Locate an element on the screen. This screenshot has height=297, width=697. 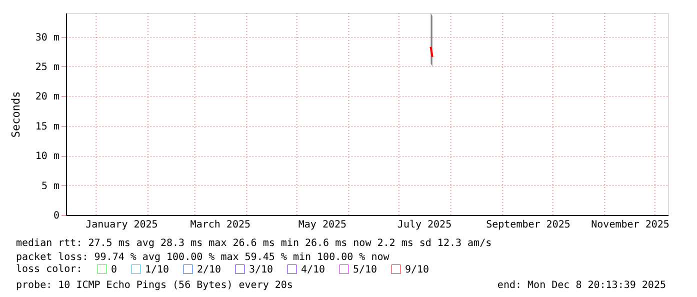
y-tick-label: 0 is located at coordinates (56, 216).